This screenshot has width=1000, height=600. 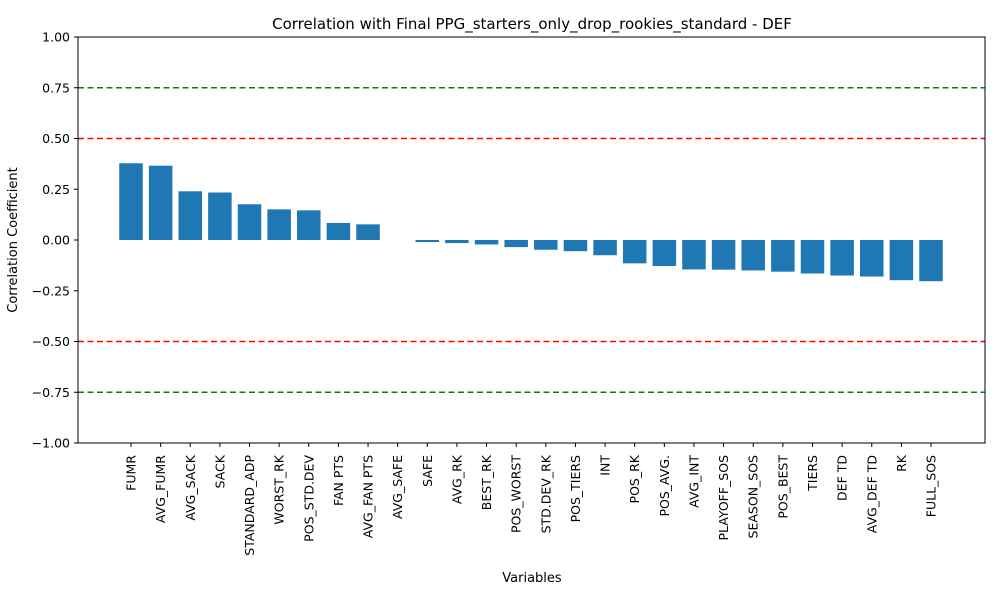 I want to click on x-tick-label: SACK, so click(x=219, y=471).